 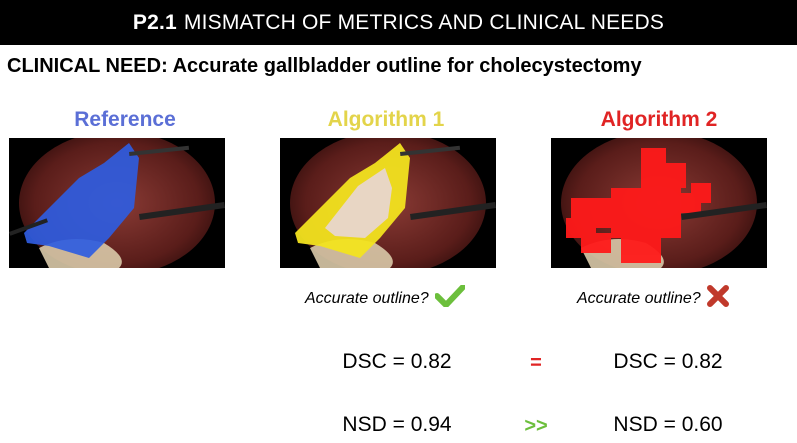 I want to click on clinical-need-label: CLINICAL NEED:, so click(x=87, y=66).